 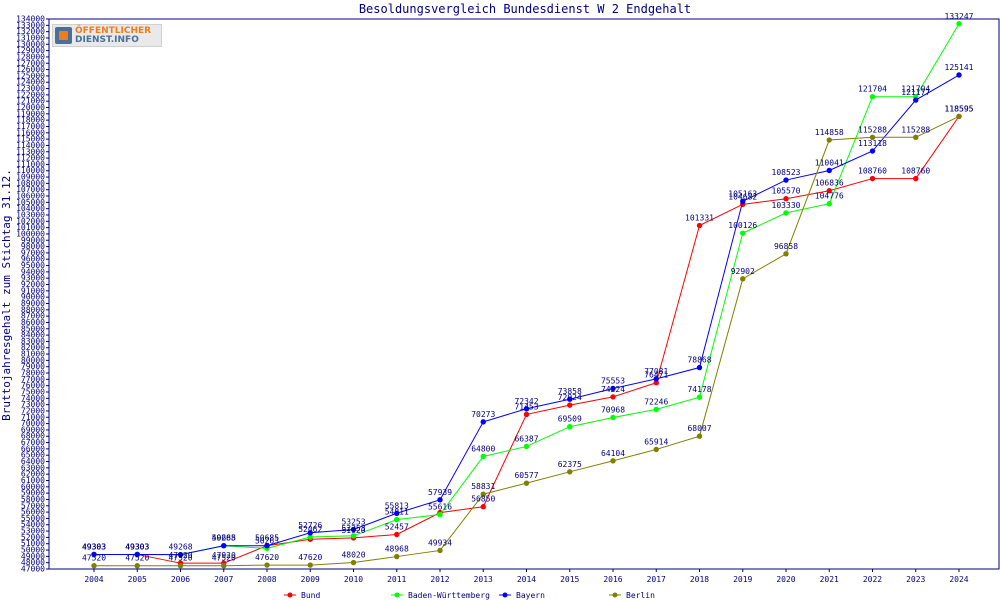 What do you see at coordinates (33, 410) in the screenshot?
I see `y-tick-label: 72000` at bounding box center [33, 410].